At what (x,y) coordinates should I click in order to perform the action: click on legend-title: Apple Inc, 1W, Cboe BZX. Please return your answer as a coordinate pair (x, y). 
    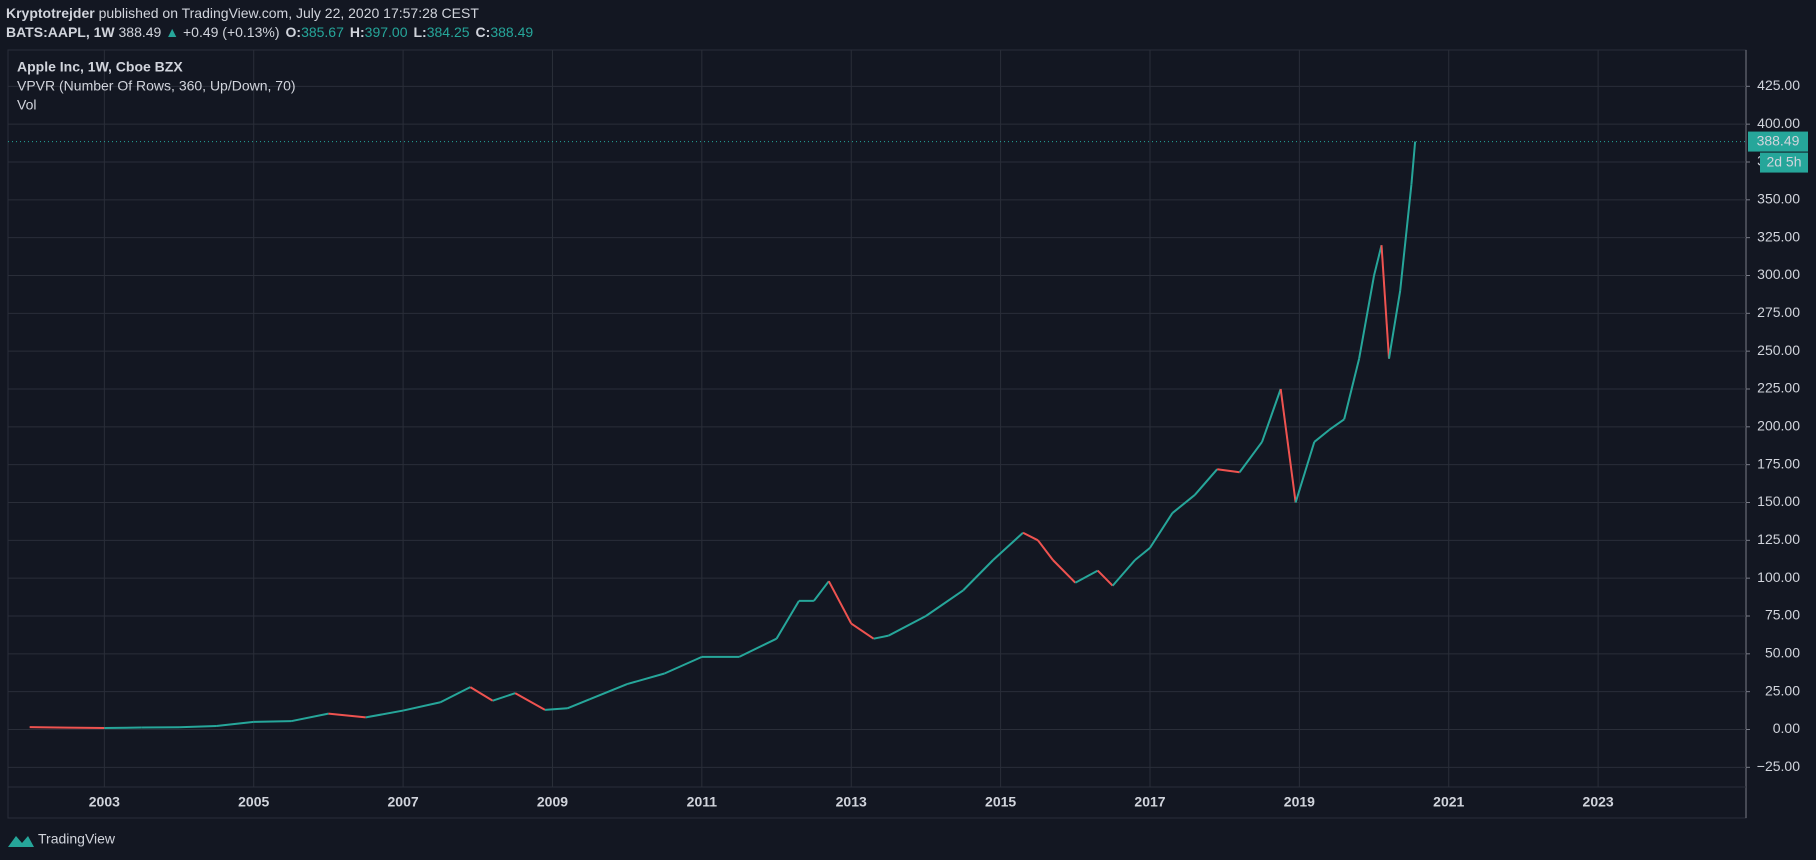
    Looking at the image, I should click on (100, 67).